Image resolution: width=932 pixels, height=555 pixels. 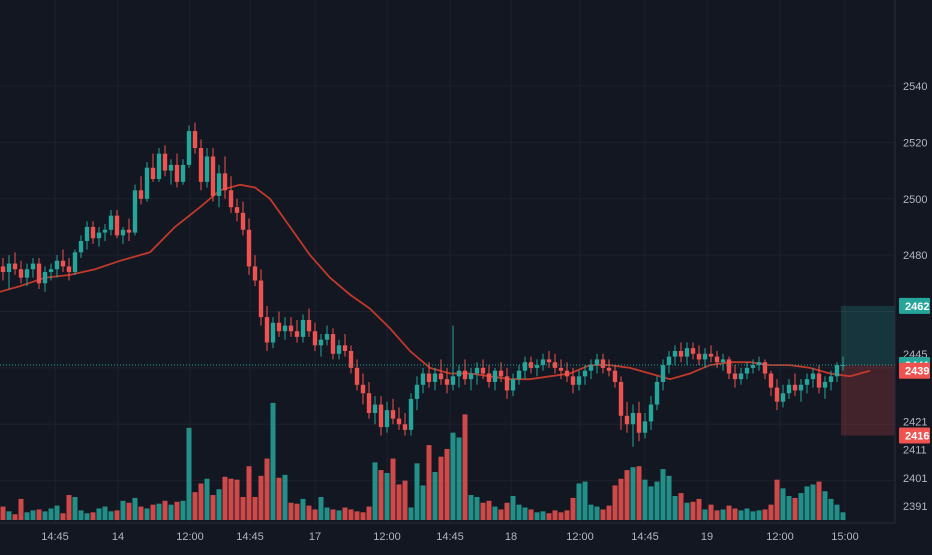 I want to click on price-tick-label: 2391, so click(x=915, y=507).